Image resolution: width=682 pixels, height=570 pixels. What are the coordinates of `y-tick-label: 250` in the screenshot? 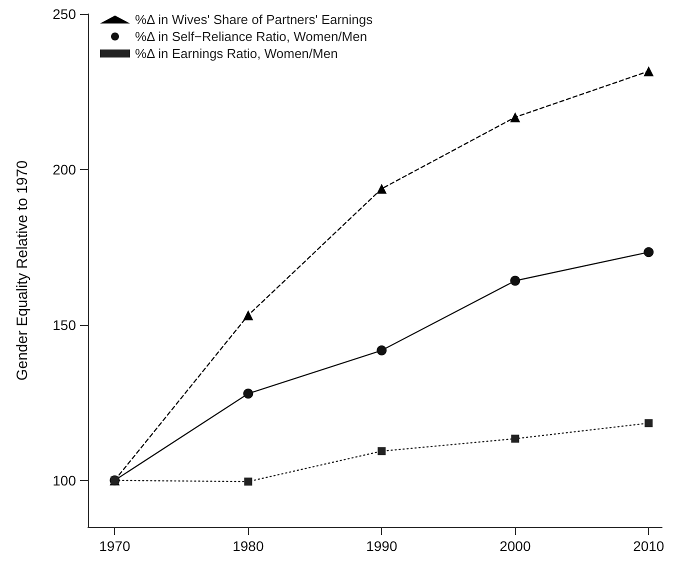 It's located at (64, 14).